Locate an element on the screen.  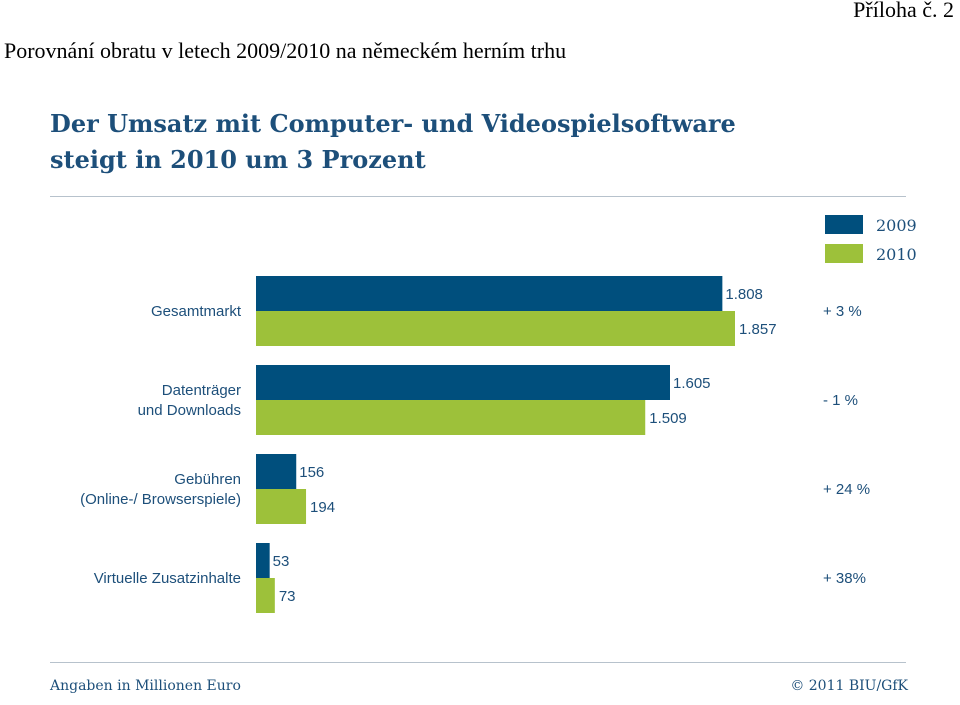
legend-label-2009: 2009 is located at coordinates (896, 225).